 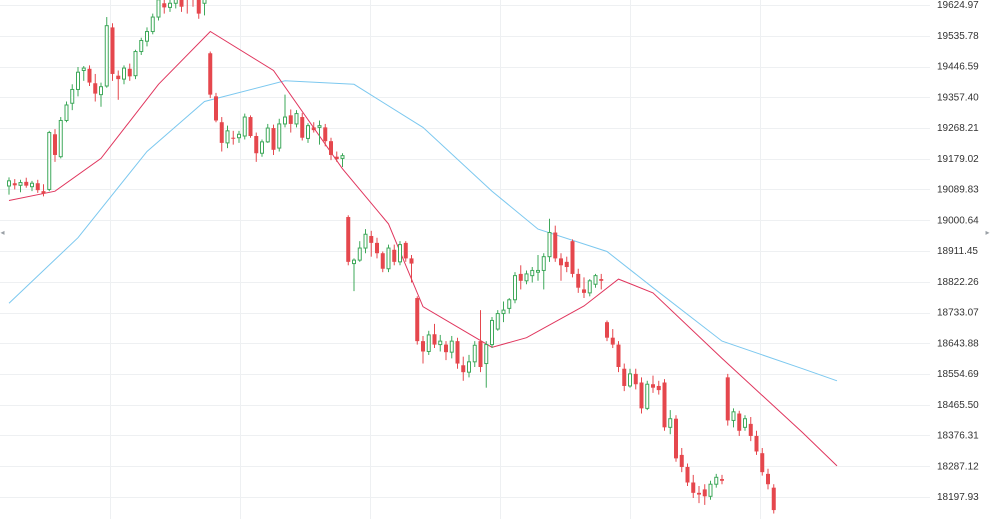 What do you see at coordinates (2, 232) in the screenshot?
I see `scroll-left-icon: ◂` at bounding box center [2, 232].